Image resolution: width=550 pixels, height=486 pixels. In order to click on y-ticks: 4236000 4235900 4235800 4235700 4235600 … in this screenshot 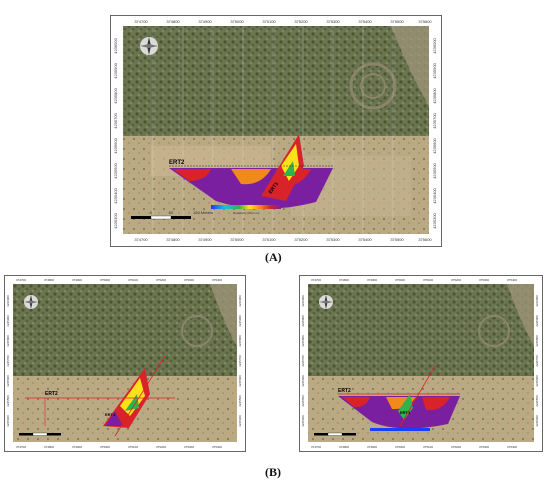, I will do `click(420, 361)`.